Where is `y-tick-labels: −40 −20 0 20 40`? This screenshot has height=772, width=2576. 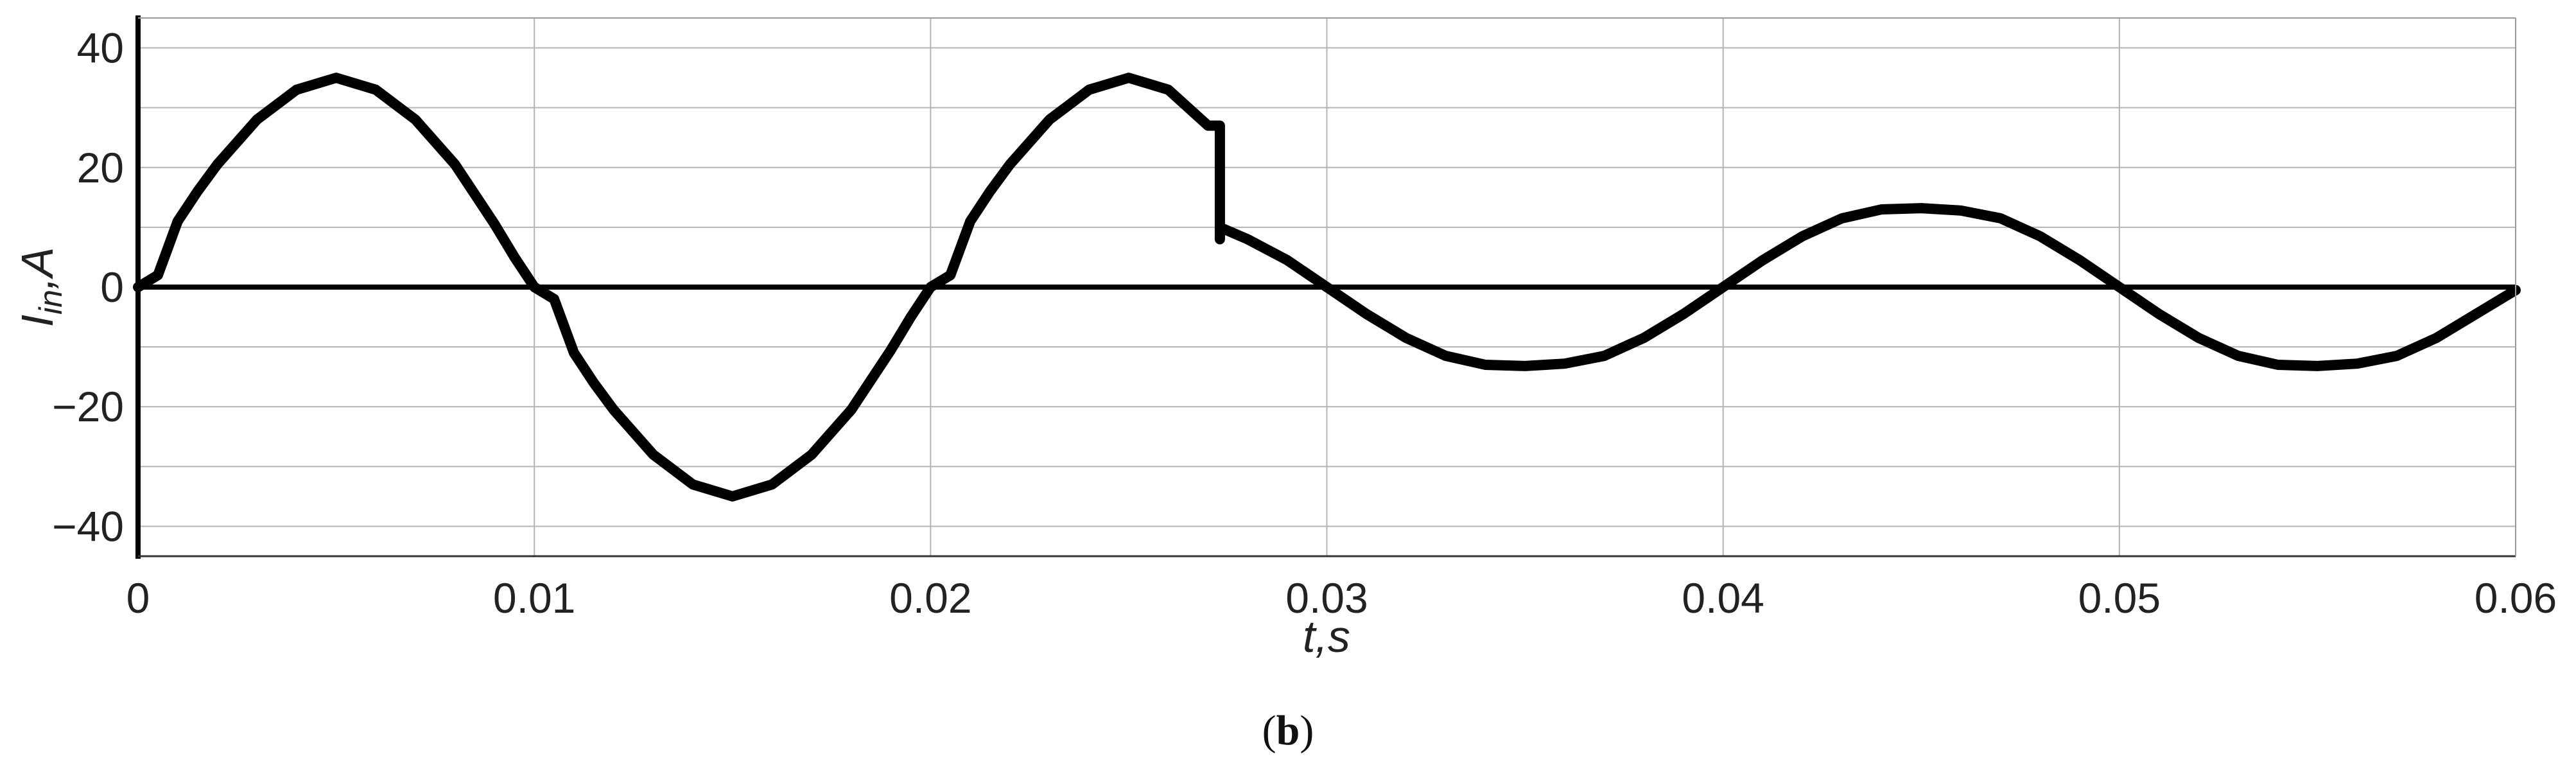
y-tick-labels: −40 −20 0 20 40 is located at coordinates (88, 287).